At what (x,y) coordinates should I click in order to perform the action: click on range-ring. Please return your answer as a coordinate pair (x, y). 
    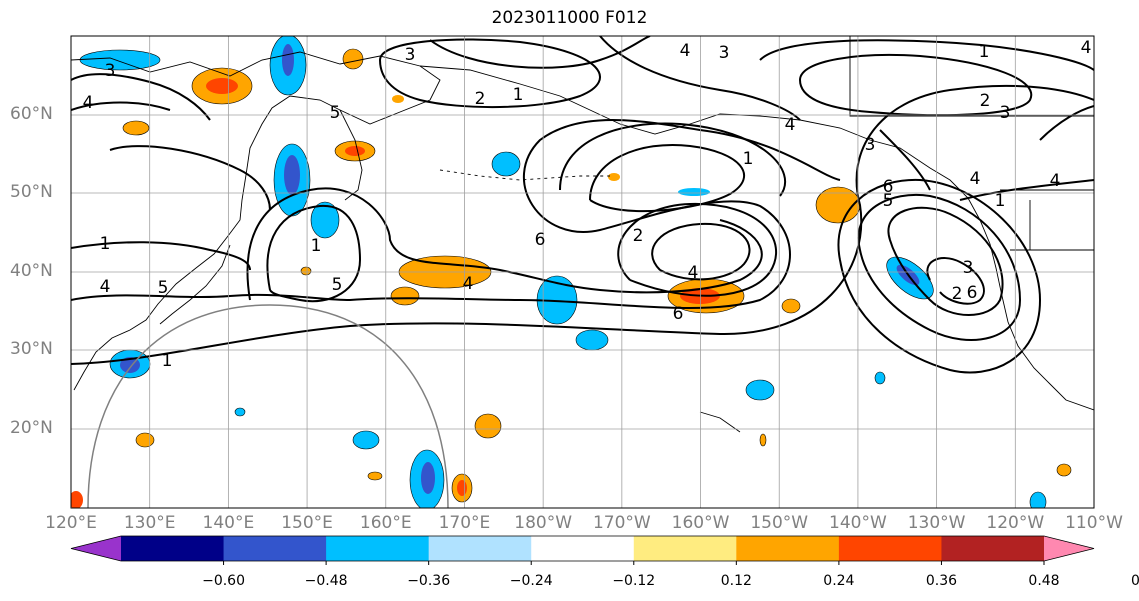
    Looking at the image, I should click on (268, 406).